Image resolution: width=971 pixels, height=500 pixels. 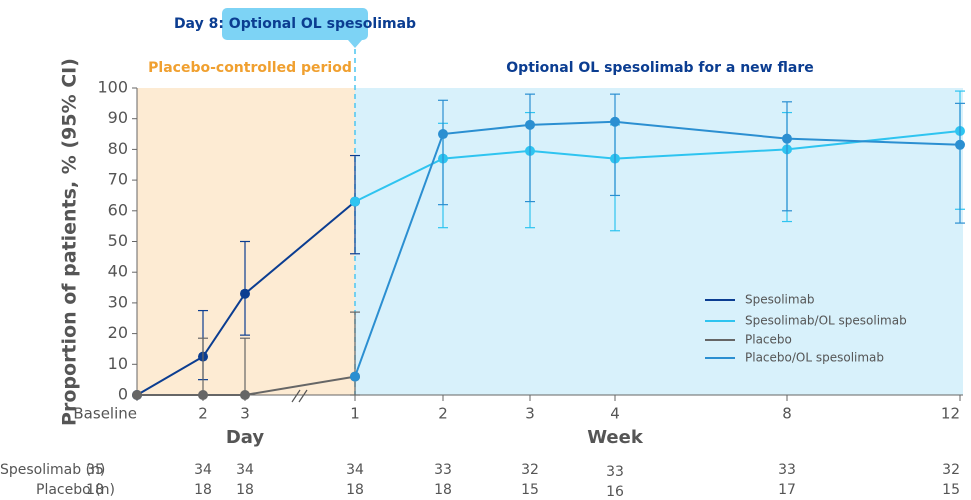 I want to click on marker-box, so click(x=295, y=24).